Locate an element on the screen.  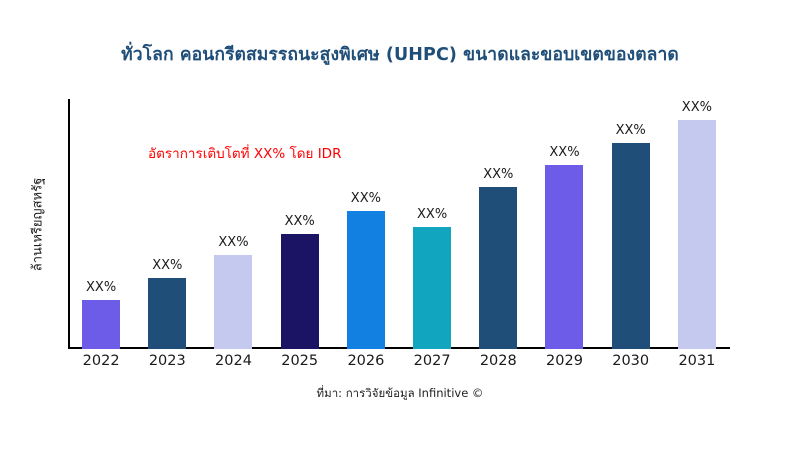
x-axis-tick-labels: 2022 2023 2024 2025 2026 2027 2028 2029 2030 2031 is located at coordinates (433, 365).